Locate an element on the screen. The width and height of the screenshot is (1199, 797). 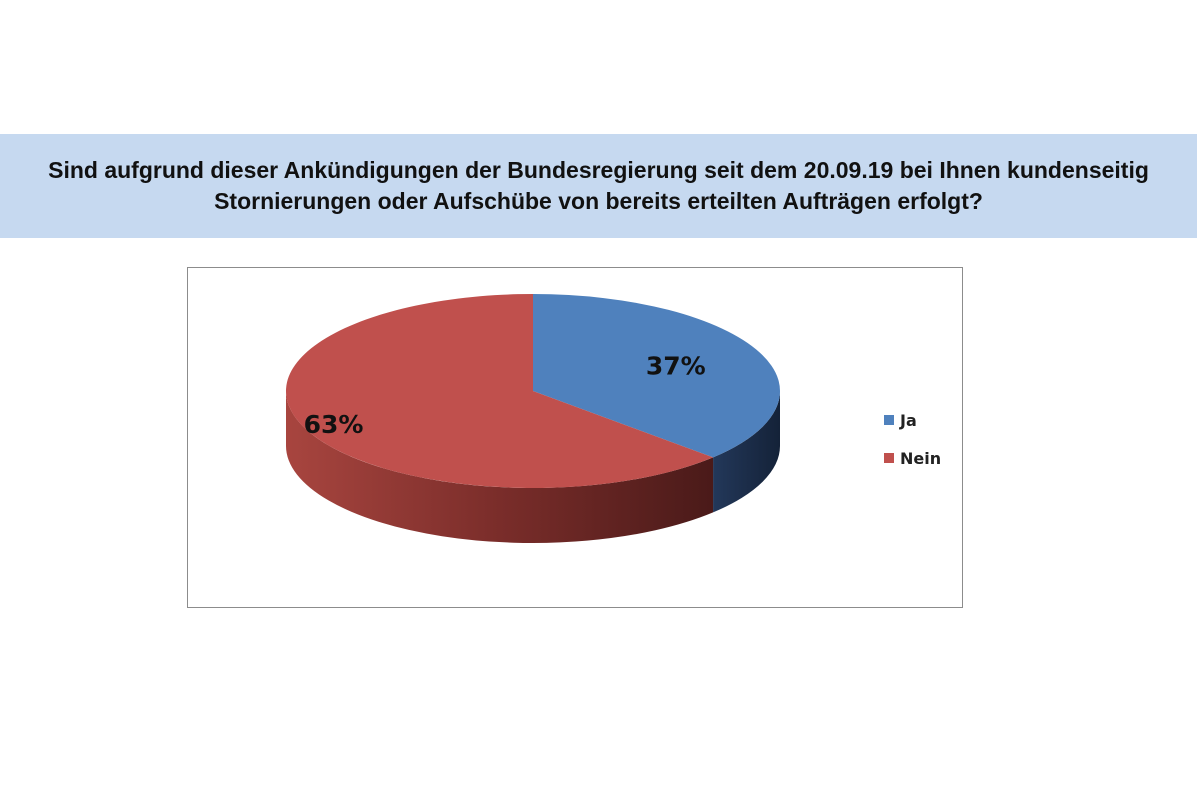
legend-item-nein: Nein is located at coordinates (912, 458).